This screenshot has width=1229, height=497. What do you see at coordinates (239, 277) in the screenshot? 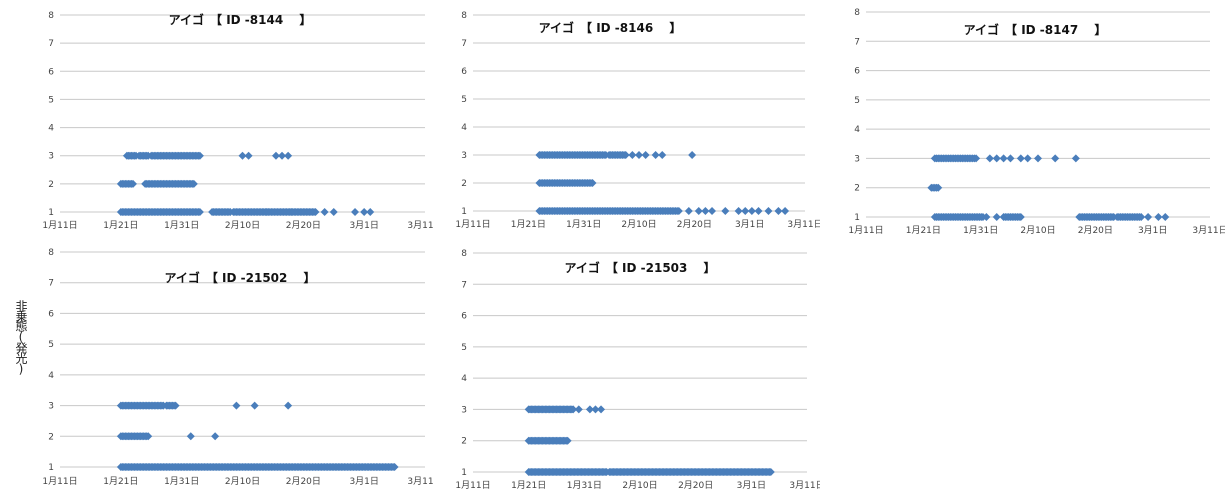
I see `chart-title: アイゴ 【 ID -21502 】` at bounding box center [239, 277].